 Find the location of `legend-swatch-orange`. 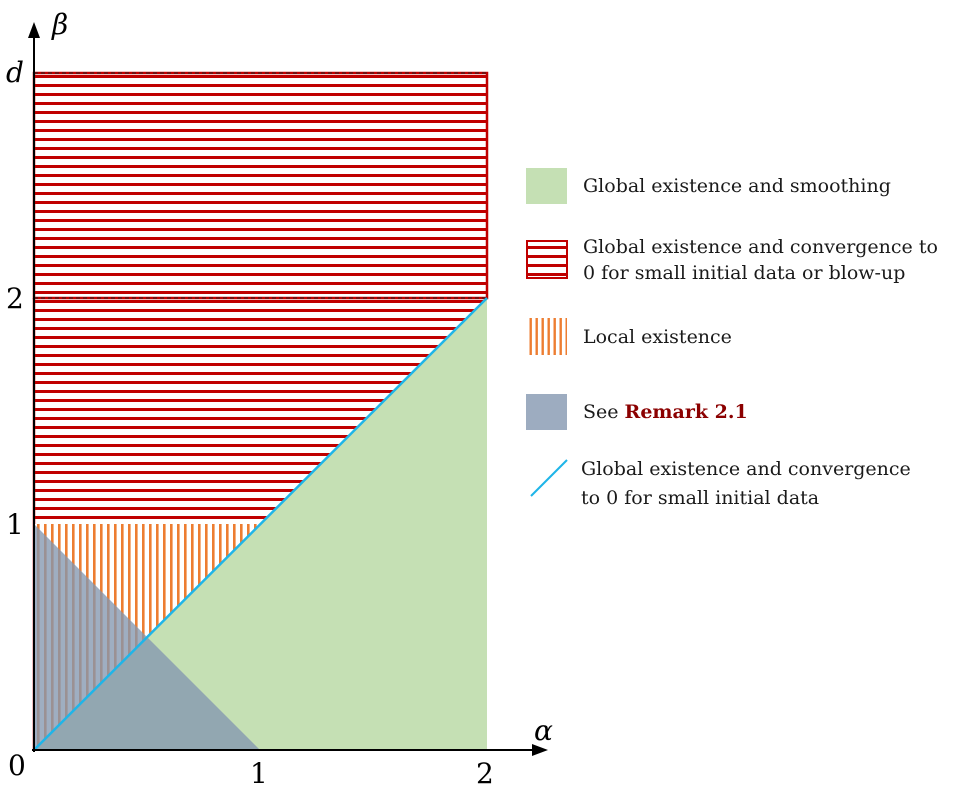

legend-swatch-orange is located at coordinates (546, 336).